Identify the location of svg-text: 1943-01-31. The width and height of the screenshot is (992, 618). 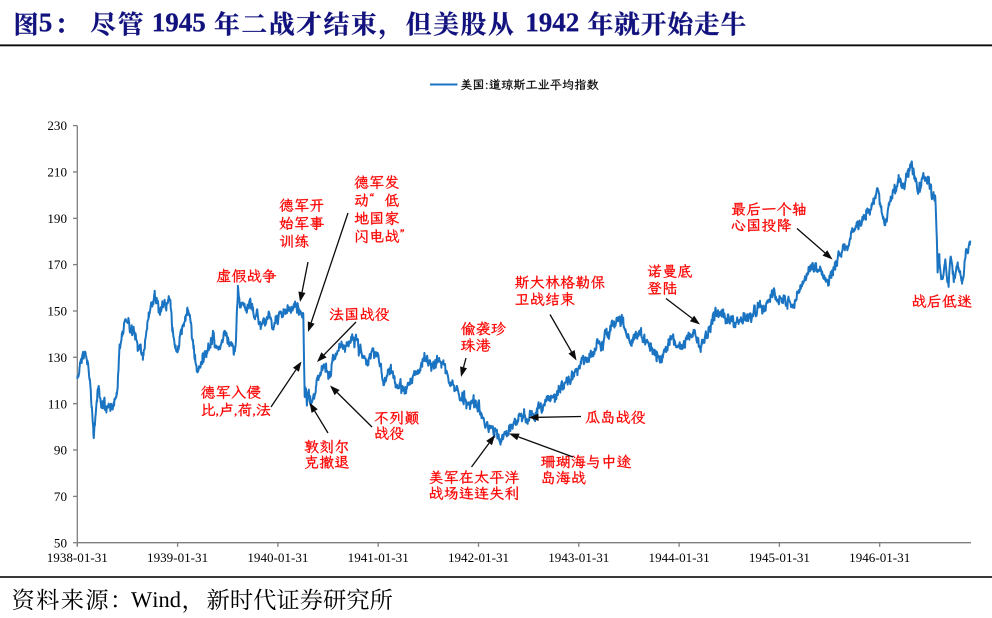
(578, 557).